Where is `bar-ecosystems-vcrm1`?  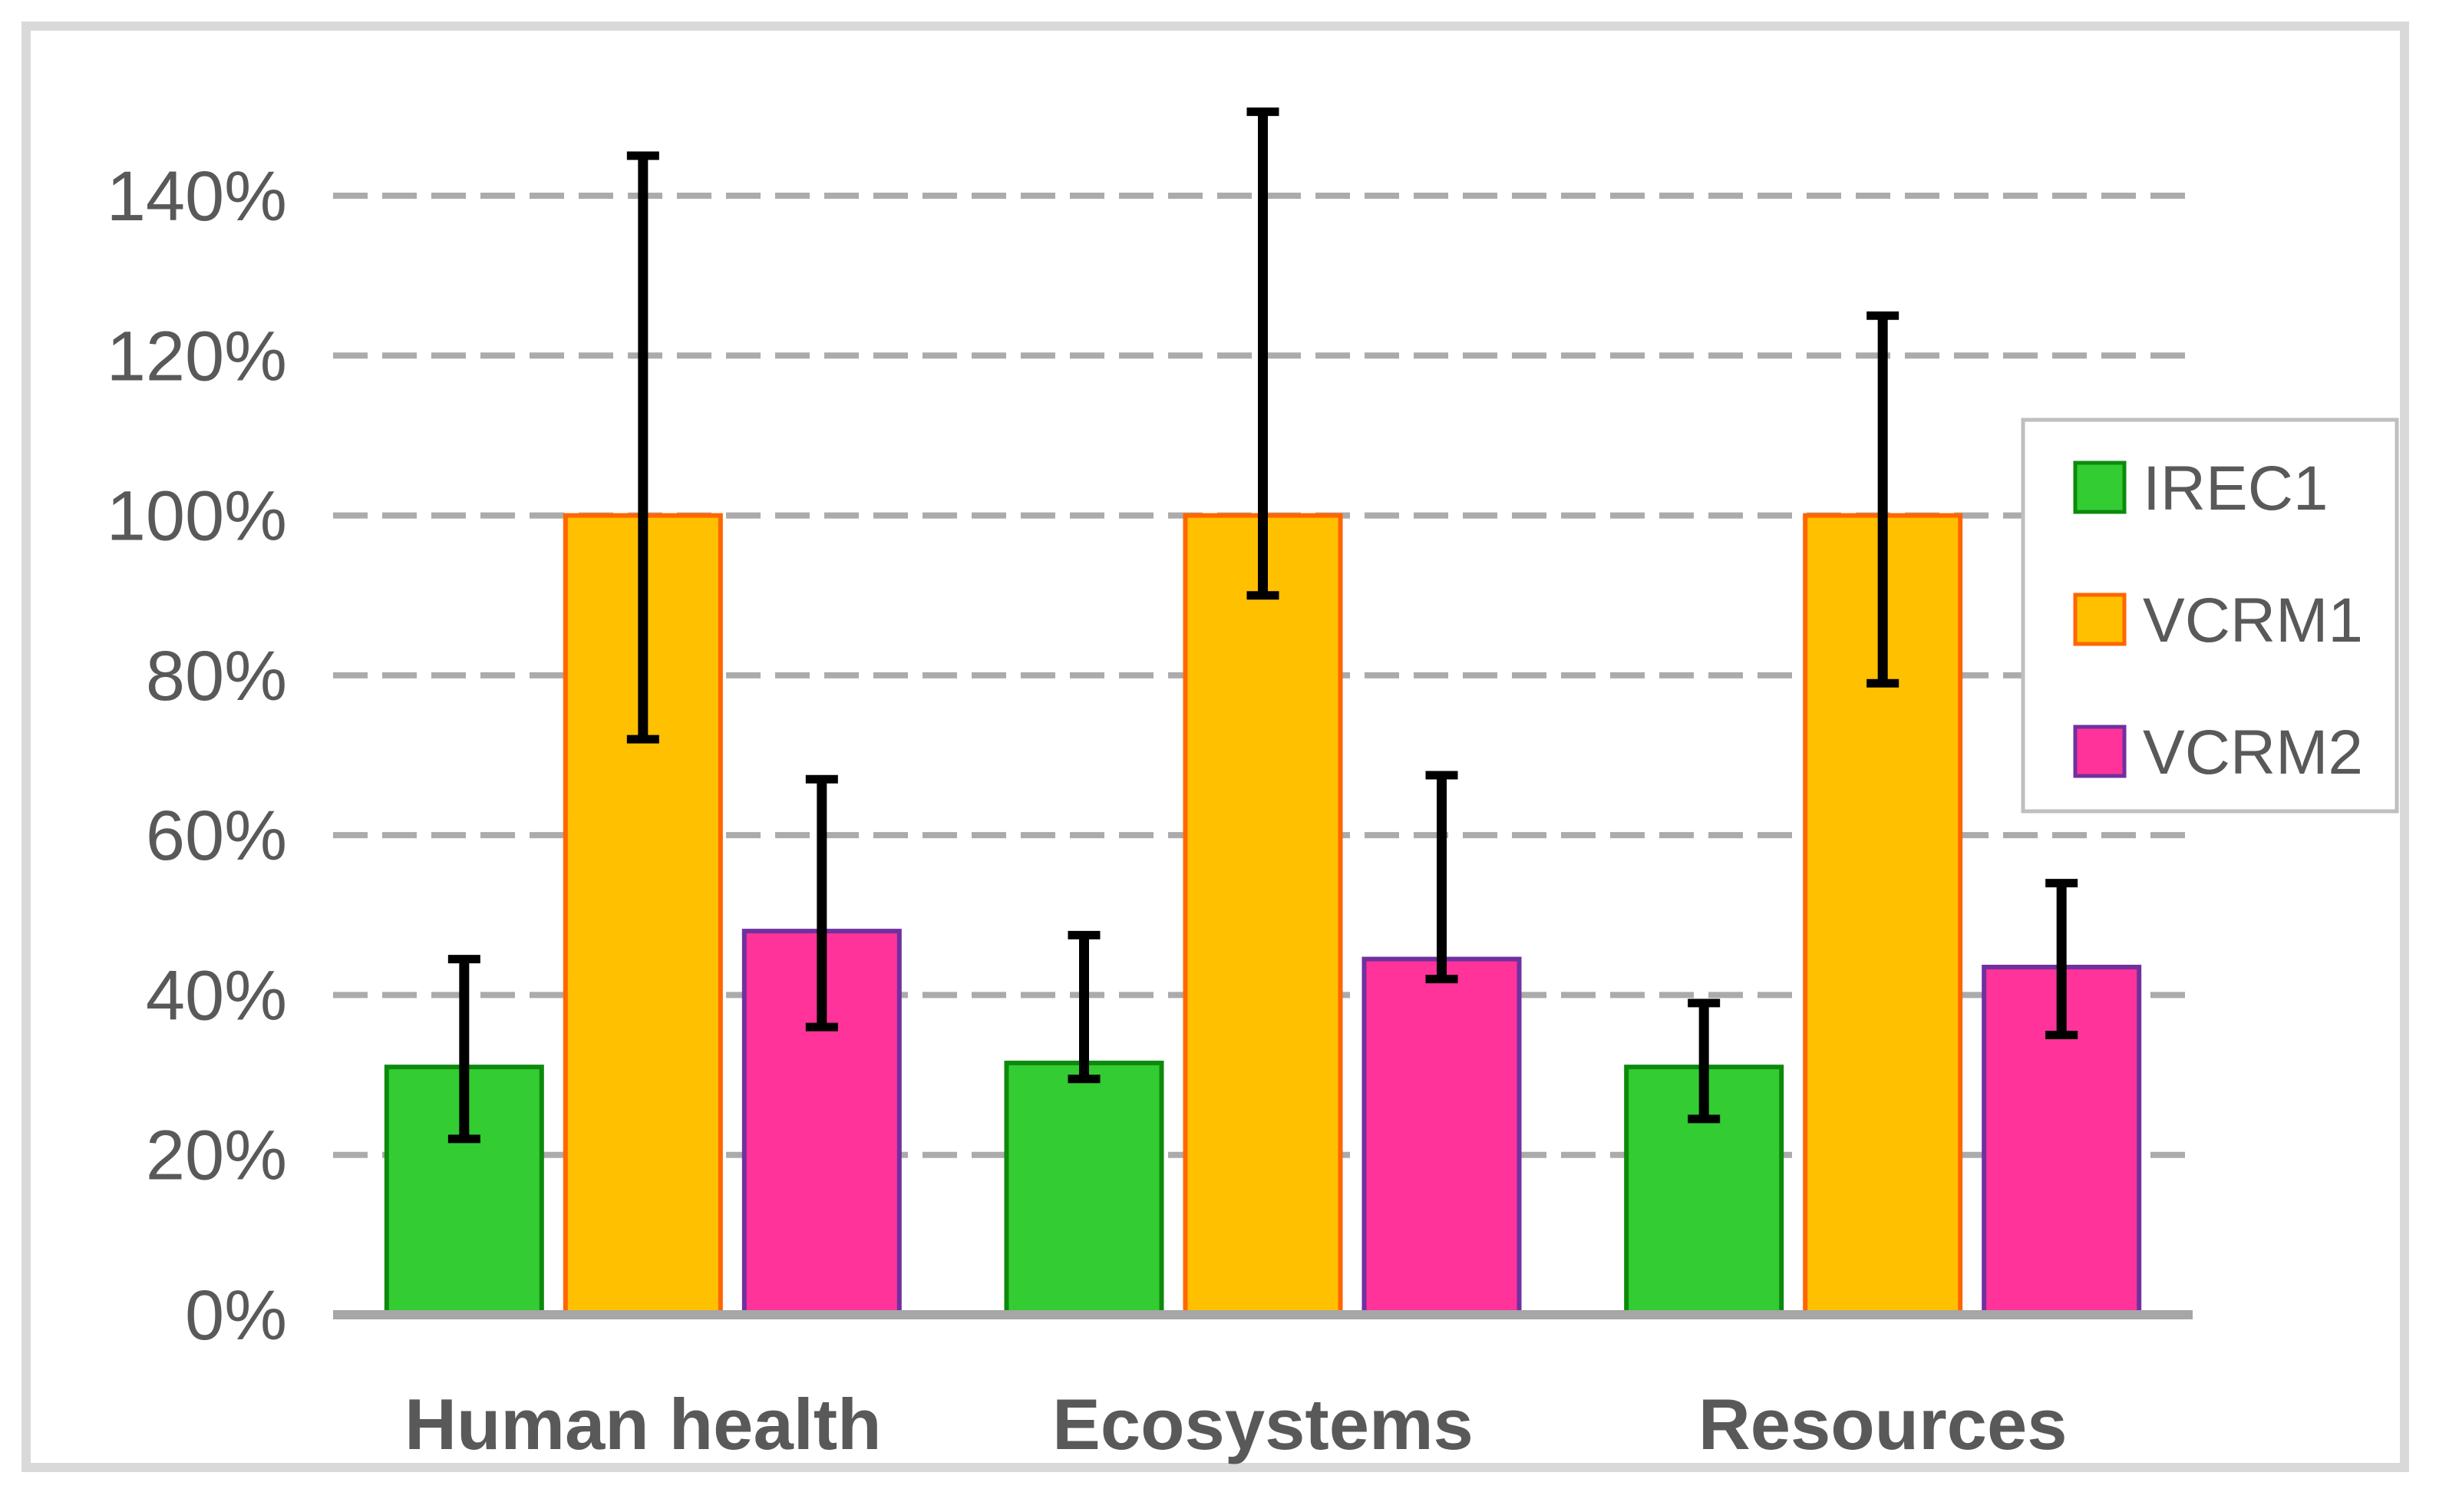
bar-ecosystems-vcrm1 is located at coordinates (1263, 915).